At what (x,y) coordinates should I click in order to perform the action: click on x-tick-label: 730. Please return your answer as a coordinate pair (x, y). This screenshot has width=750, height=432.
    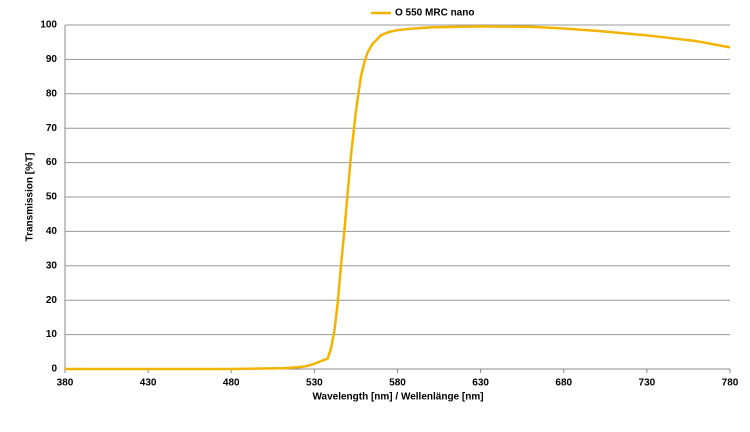
    Looking at the image, I should click on (647, 383).